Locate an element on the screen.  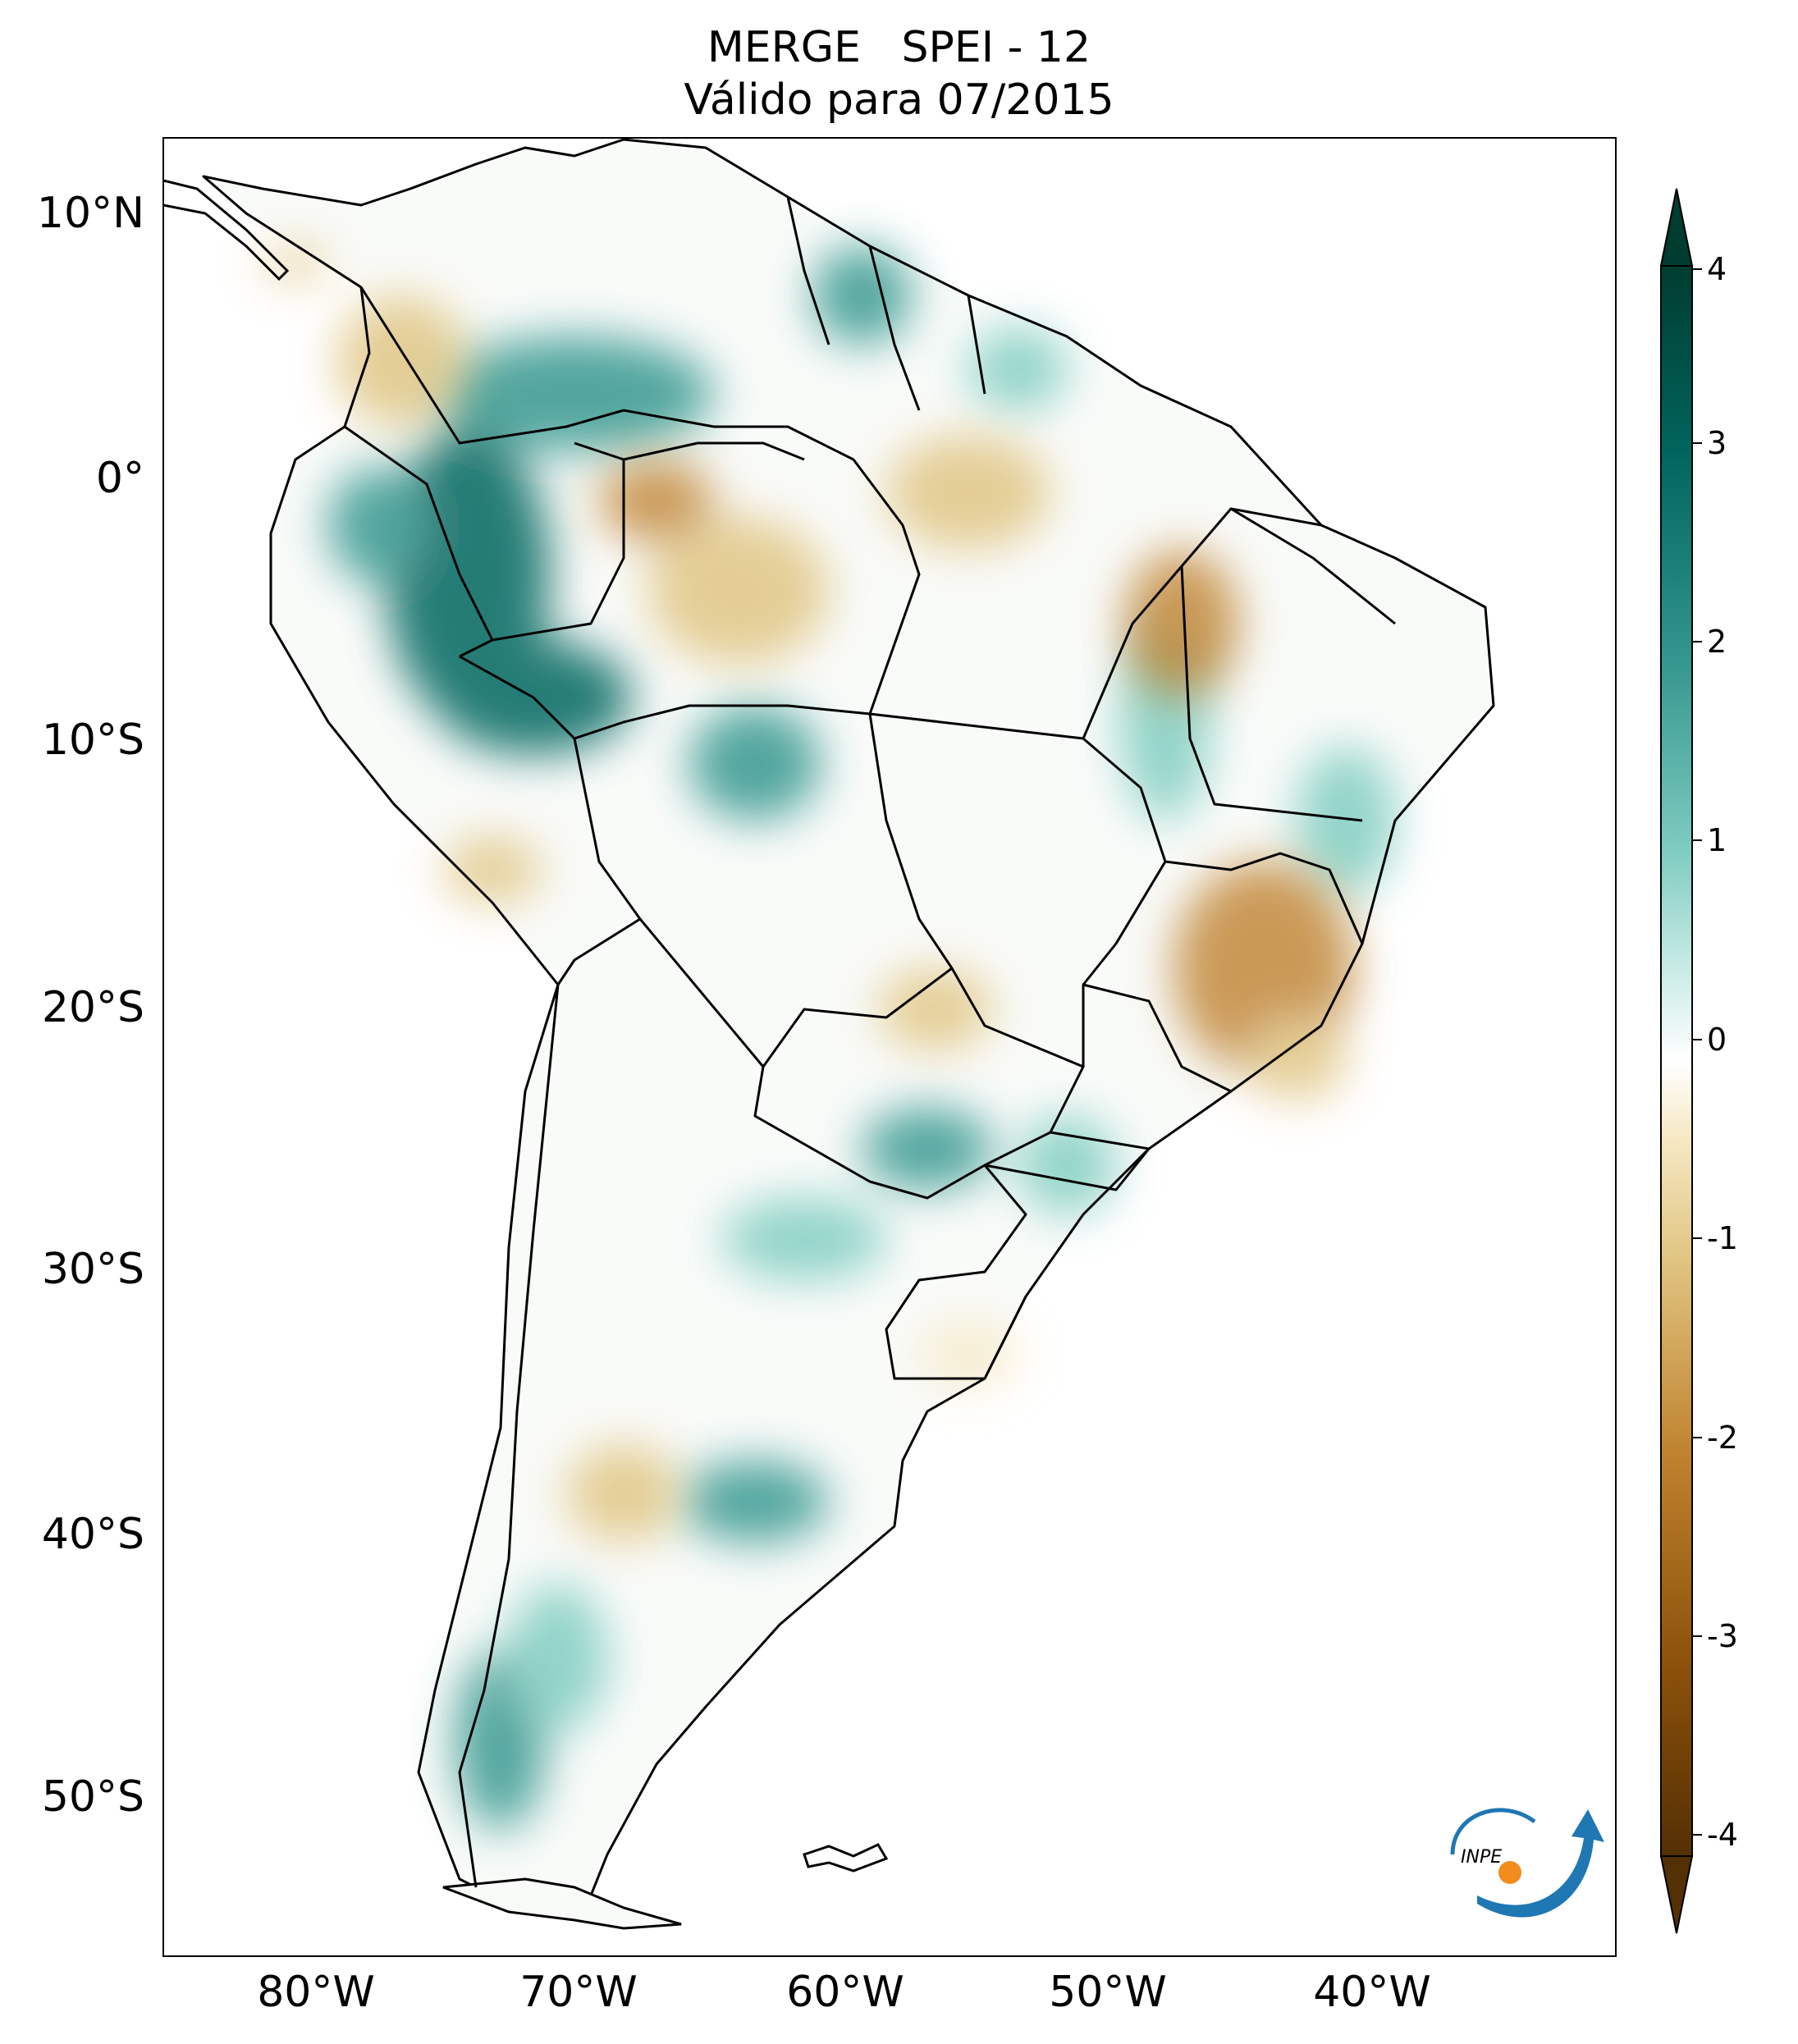
lat-label-20s: 20°S is located at coordinates (92, 1007).